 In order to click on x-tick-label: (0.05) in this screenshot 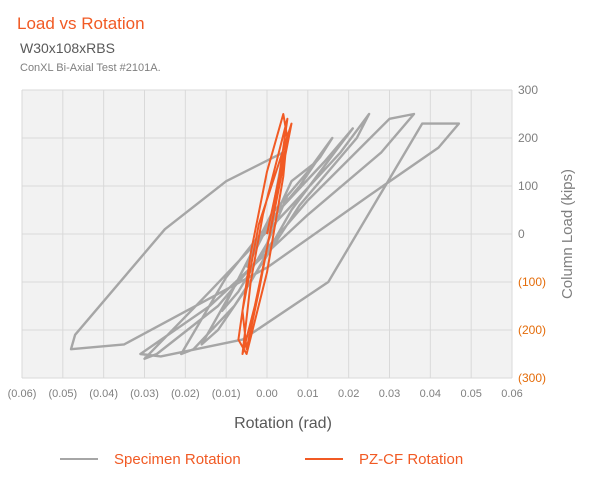, I will do `click(62, 394)`.